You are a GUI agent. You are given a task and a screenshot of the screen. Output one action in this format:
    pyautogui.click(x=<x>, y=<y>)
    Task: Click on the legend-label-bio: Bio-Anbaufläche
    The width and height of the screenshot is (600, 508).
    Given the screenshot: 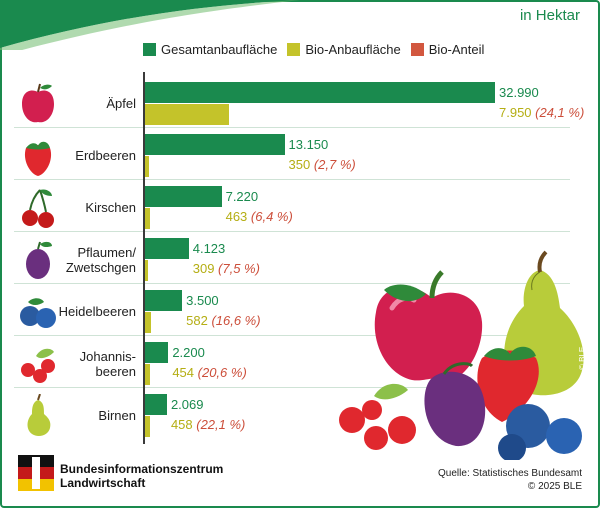 What is the action you would take?
    pyautogui.click(x=353, y=49)
    